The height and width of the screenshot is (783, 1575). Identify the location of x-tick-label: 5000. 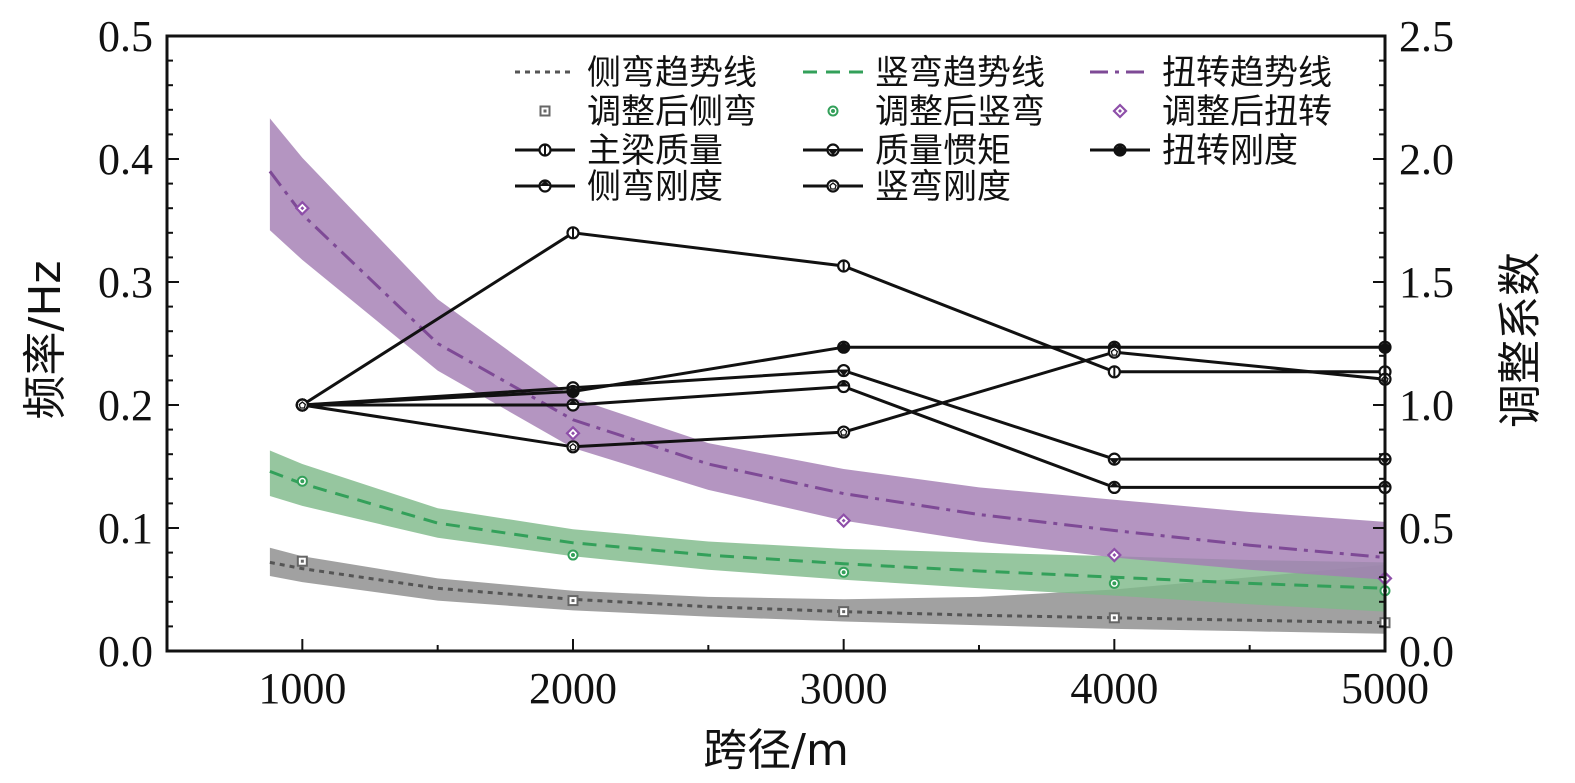
(1385, 688).